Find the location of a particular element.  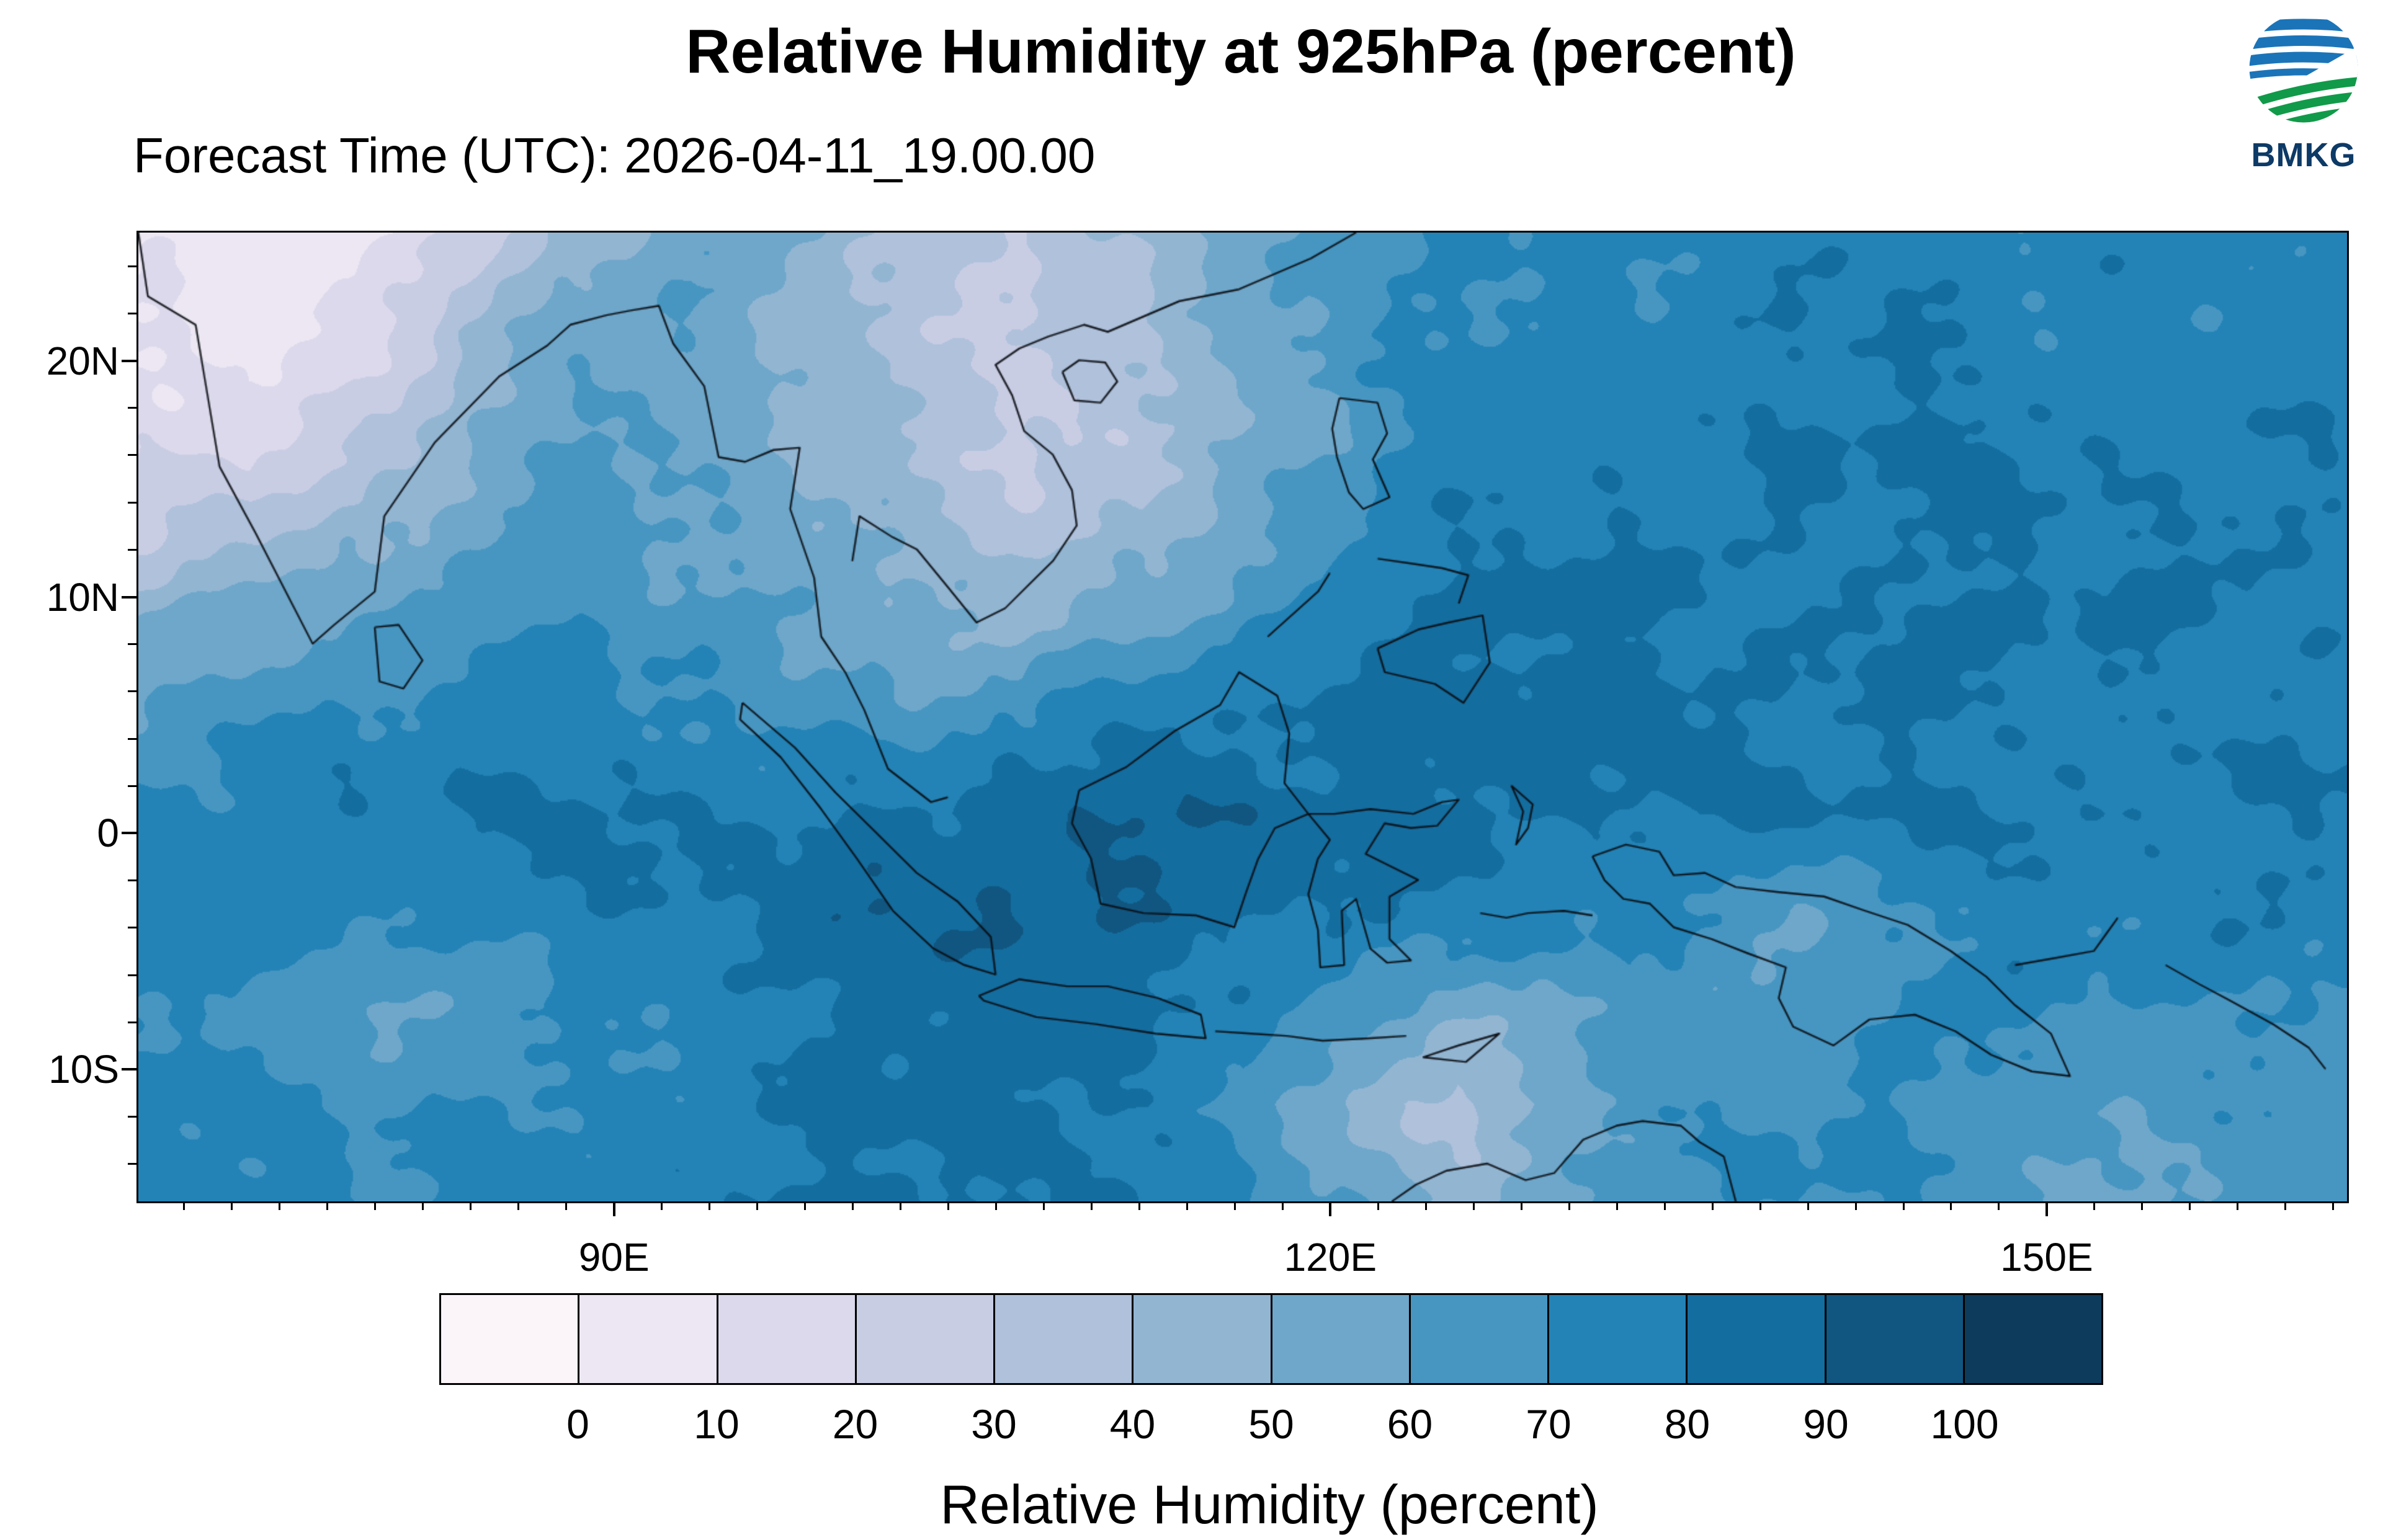

x-axis-tick-label: 90E is located at coordinates (614, 1258).